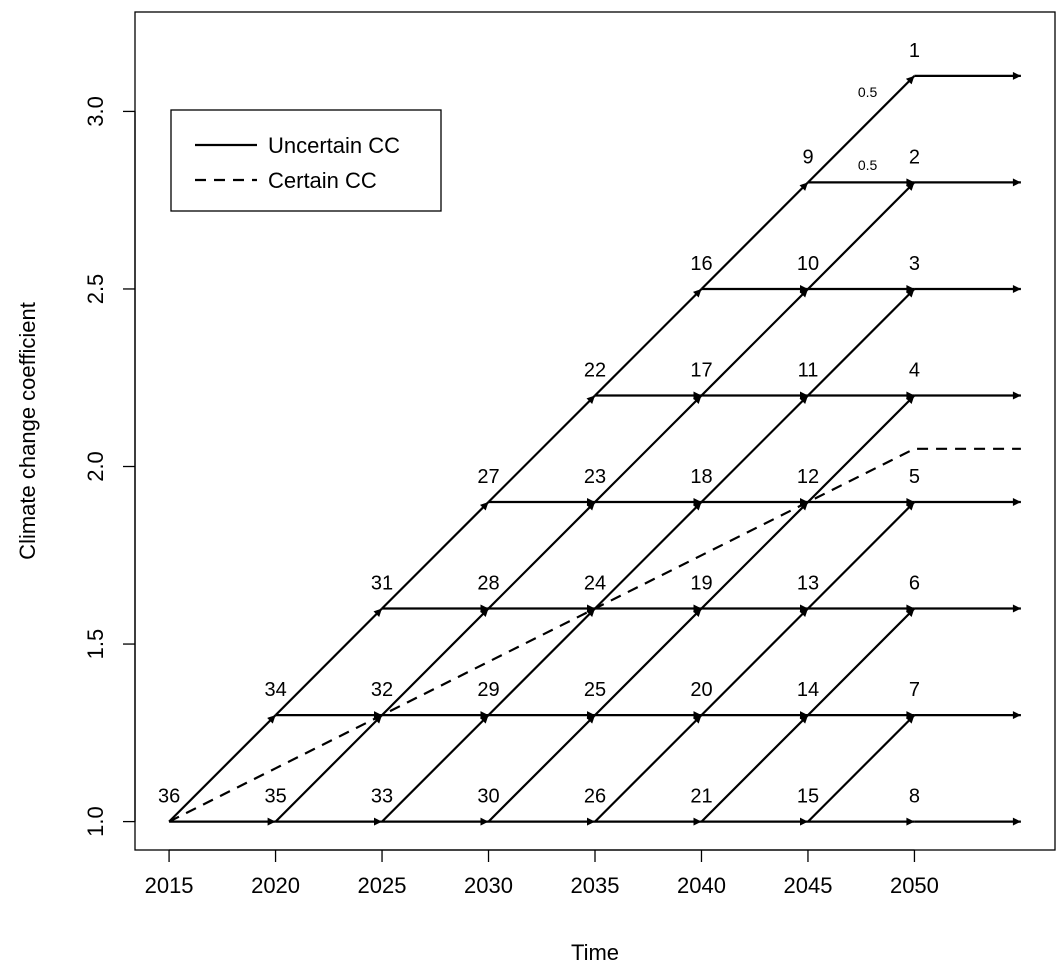 The image size is (1057, 974). I want to click on y-tick-label: 2.5, so click(95, 289).